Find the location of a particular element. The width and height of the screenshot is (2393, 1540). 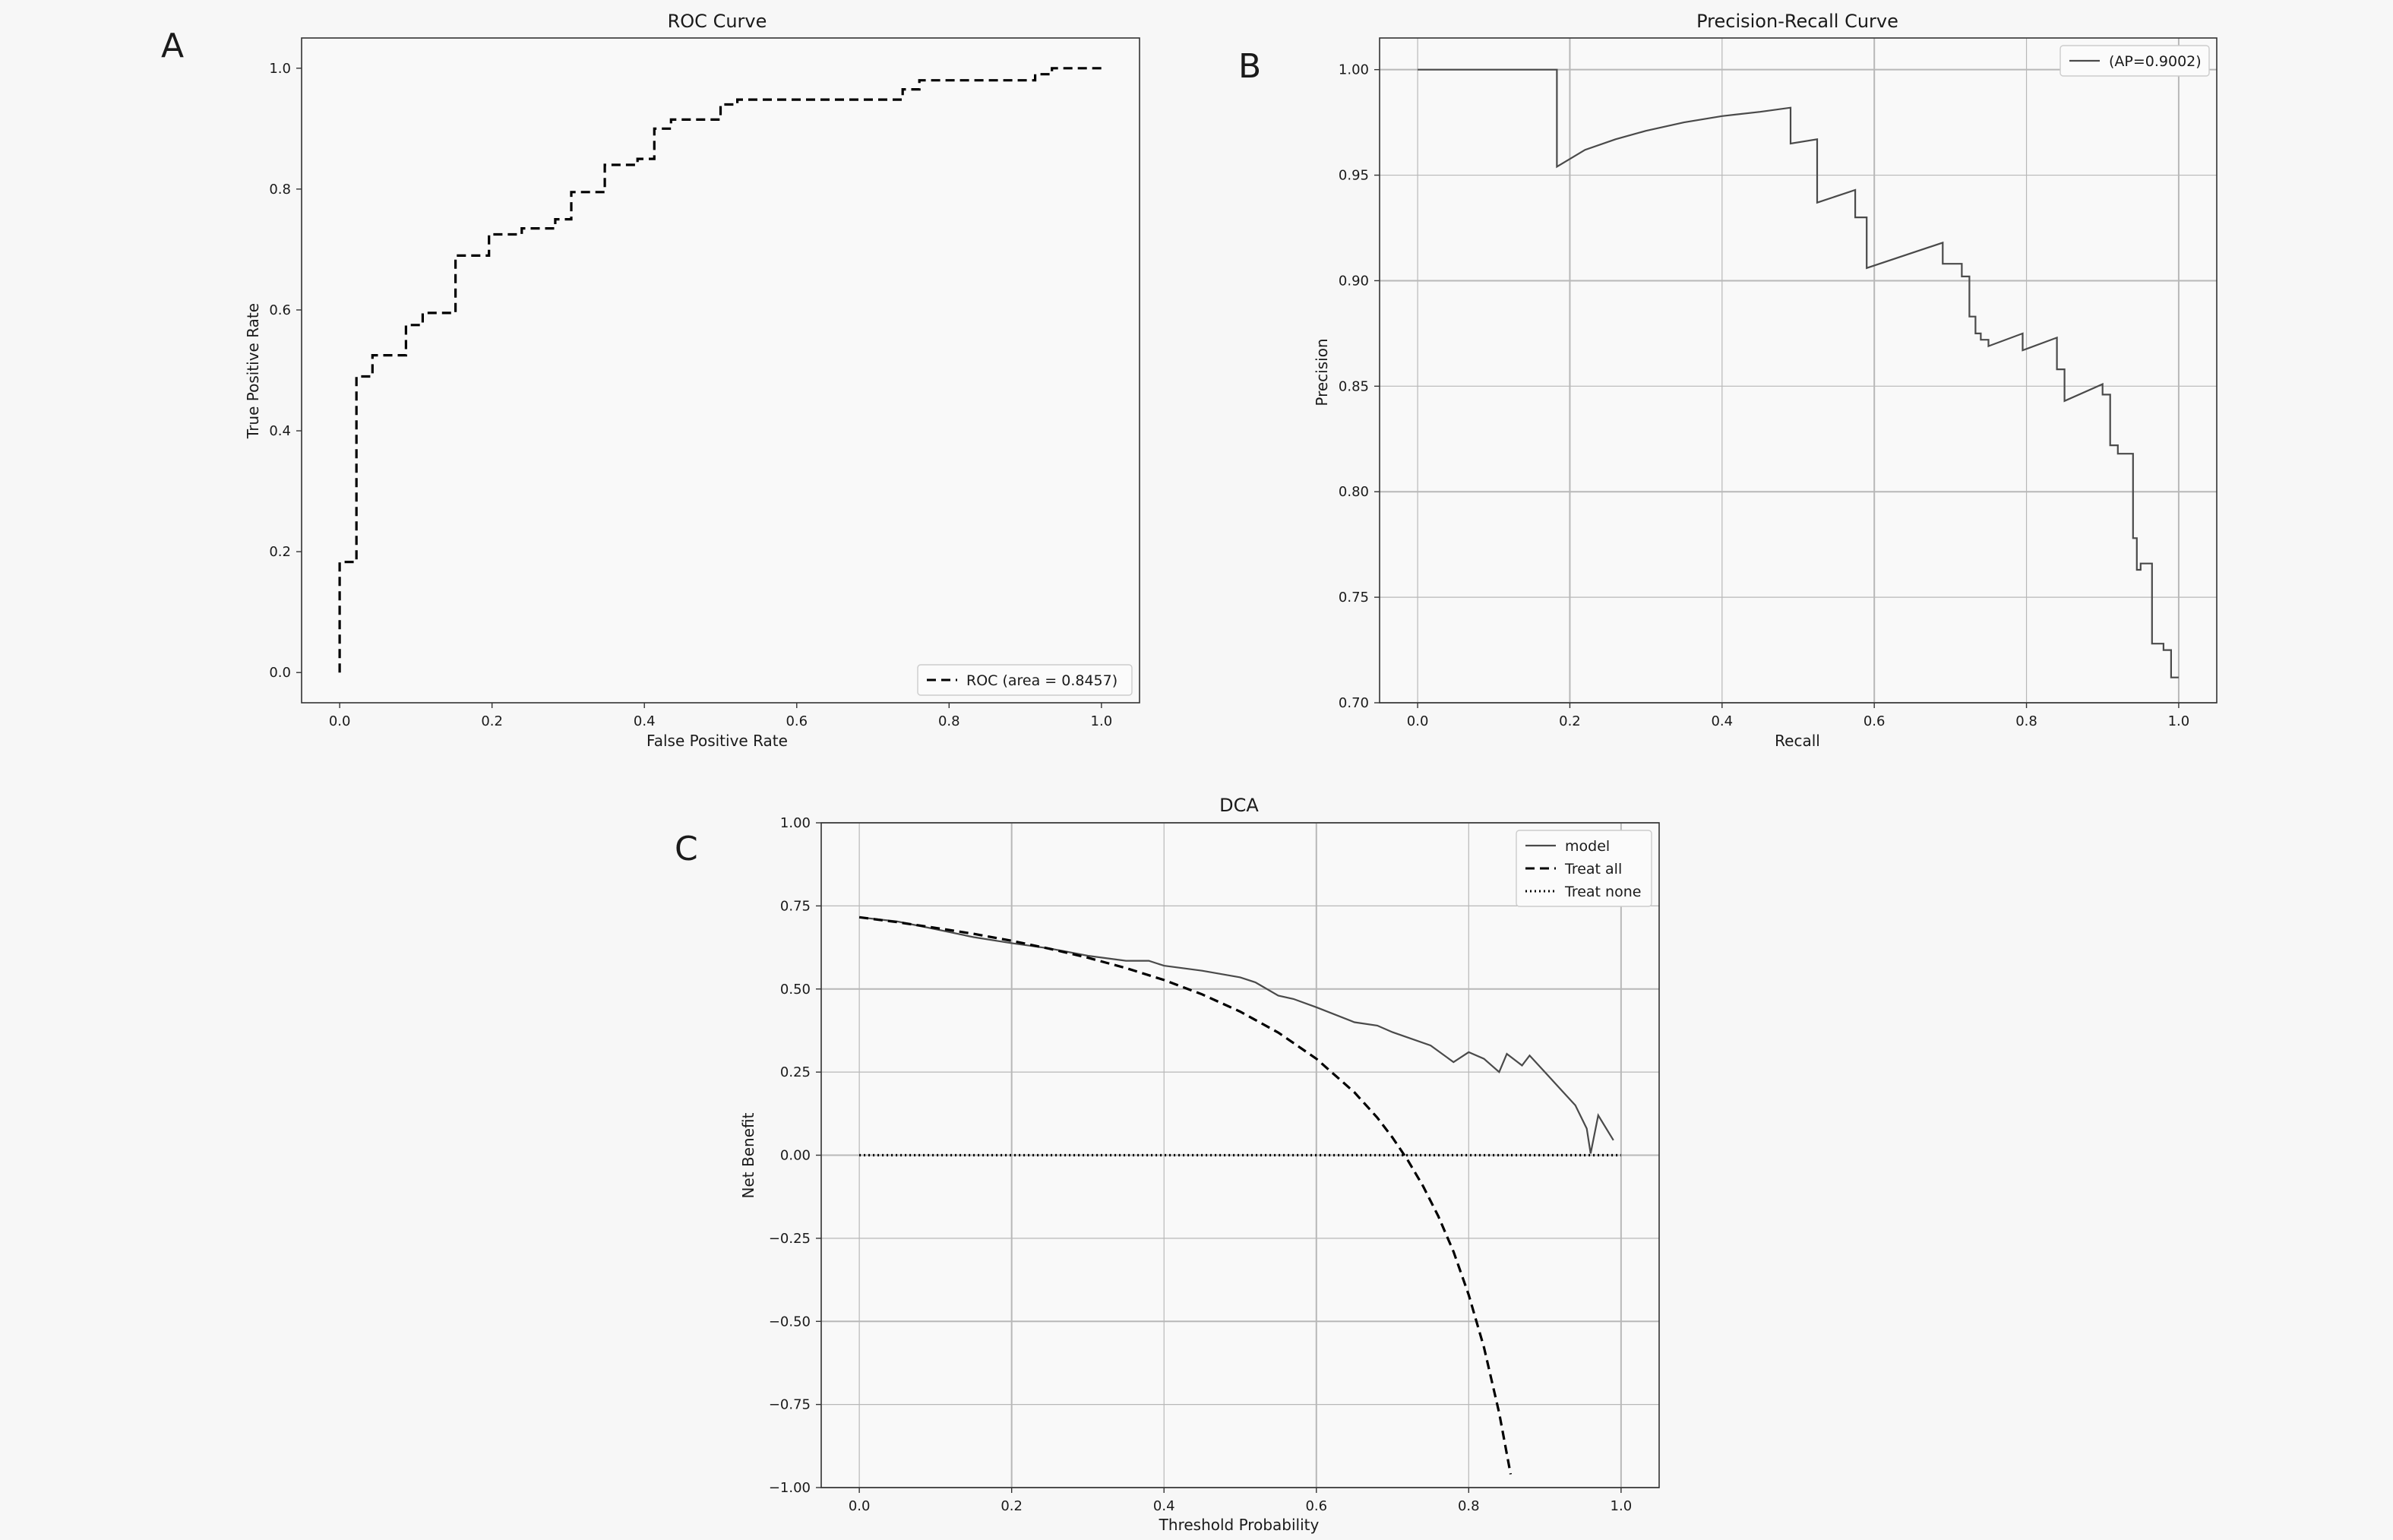

pr-y-tick-label: 0.85 is located at coordinates (1354, 386).